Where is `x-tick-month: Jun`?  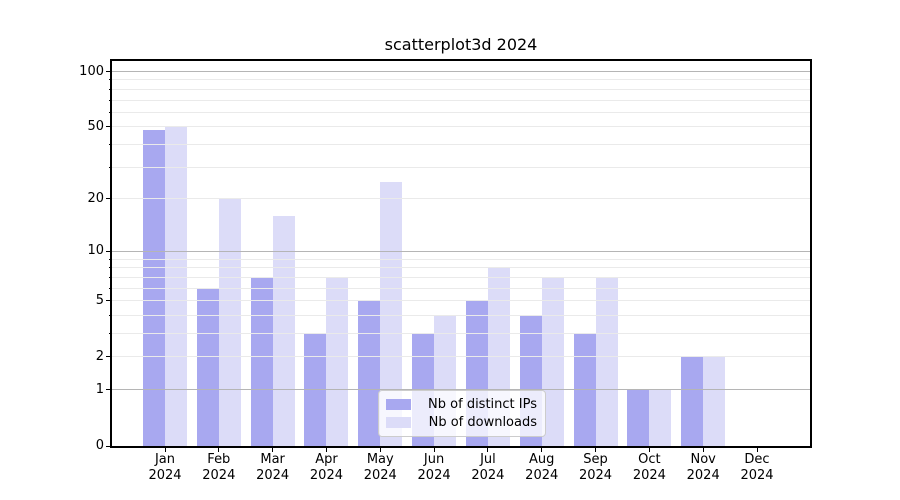 x-tick-month: Jun is located at coordinates (434, 459).